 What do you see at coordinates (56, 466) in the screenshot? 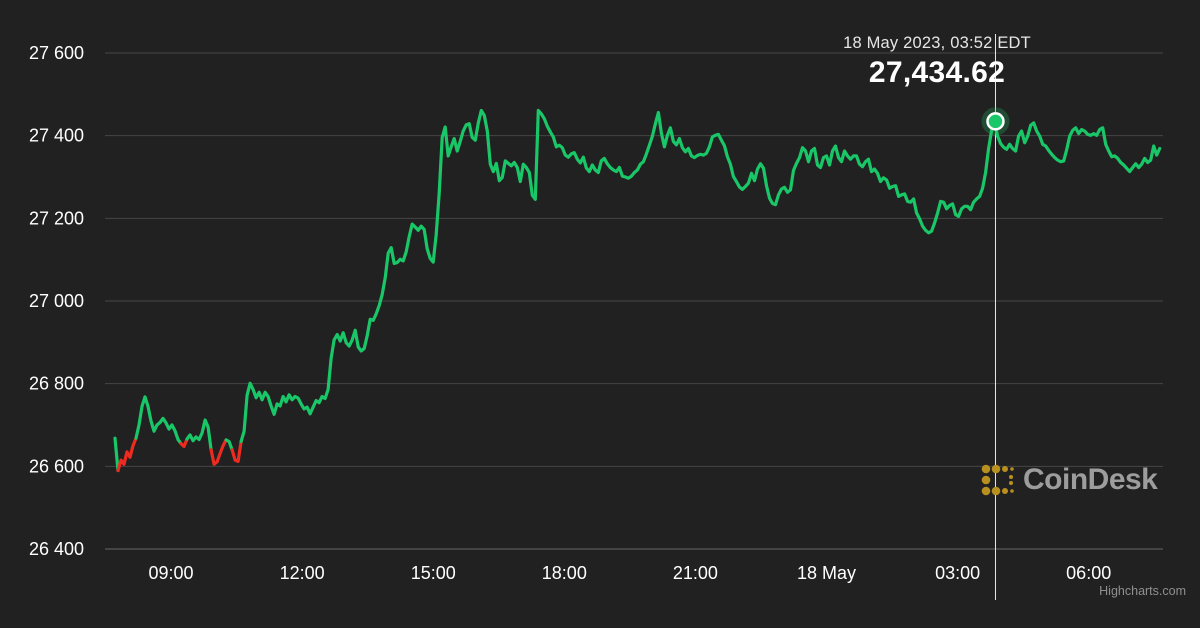
I see `y-axis-label: 26 600` at bounding box center [56, 466].